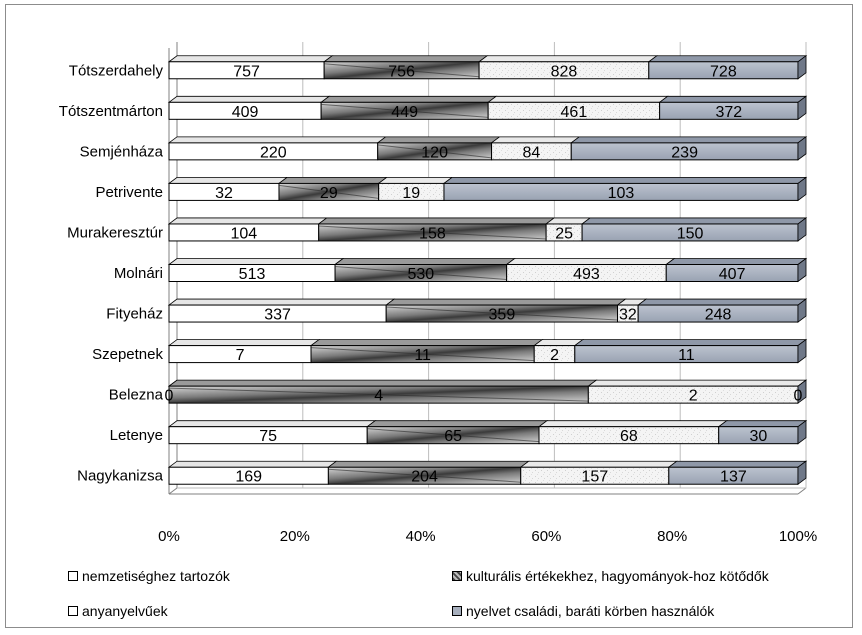  I want to click on category-label: Petrivente, so click(129, 192).